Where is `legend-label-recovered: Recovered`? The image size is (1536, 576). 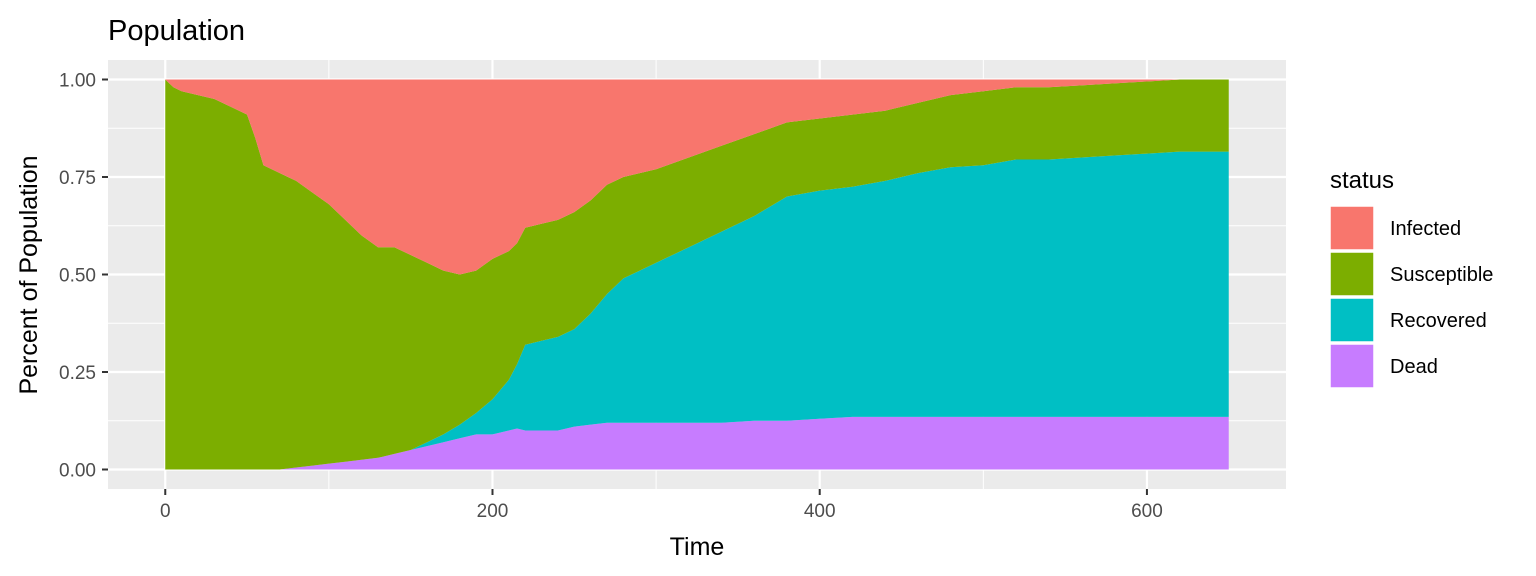
legend-label-recovered: Recovered is located at coordinates (1438, 321).